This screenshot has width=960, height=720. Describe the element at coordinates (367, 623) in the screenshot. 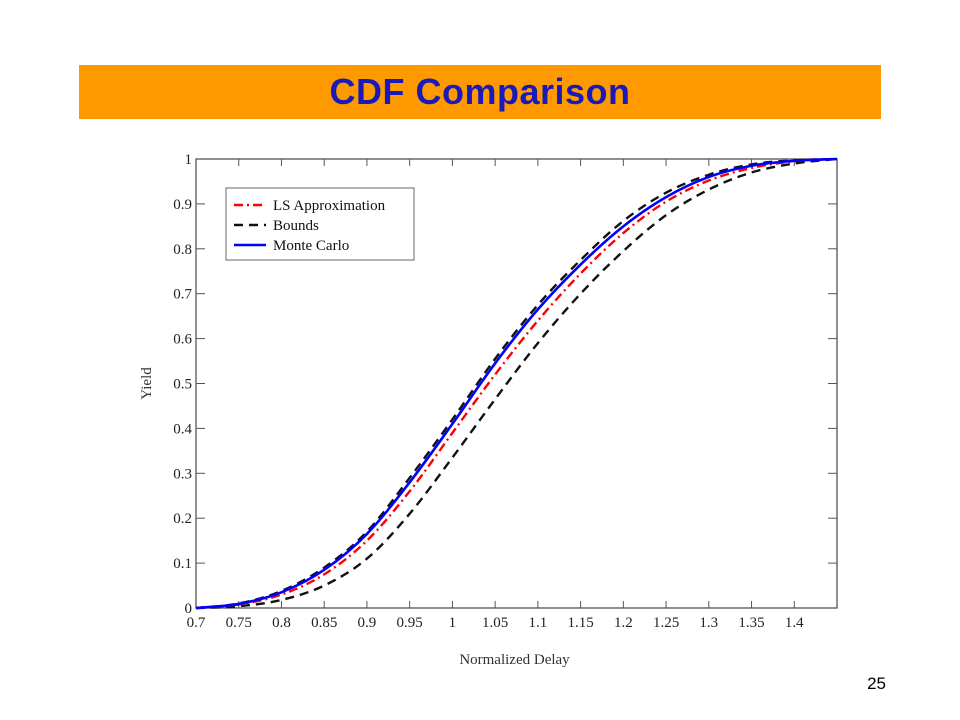

I see `x-tick-label: 0.9` at that location.